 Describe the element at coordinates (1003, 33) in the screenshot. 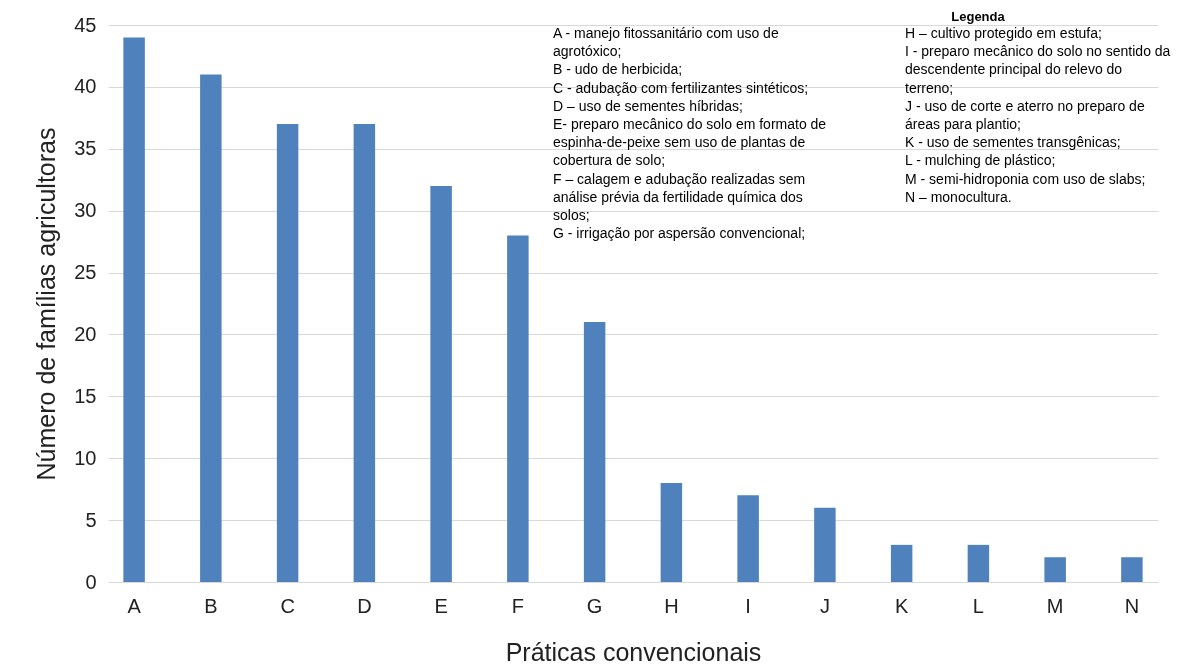

I see `annotation: H – cultivo protegido em estufa;` at that location.